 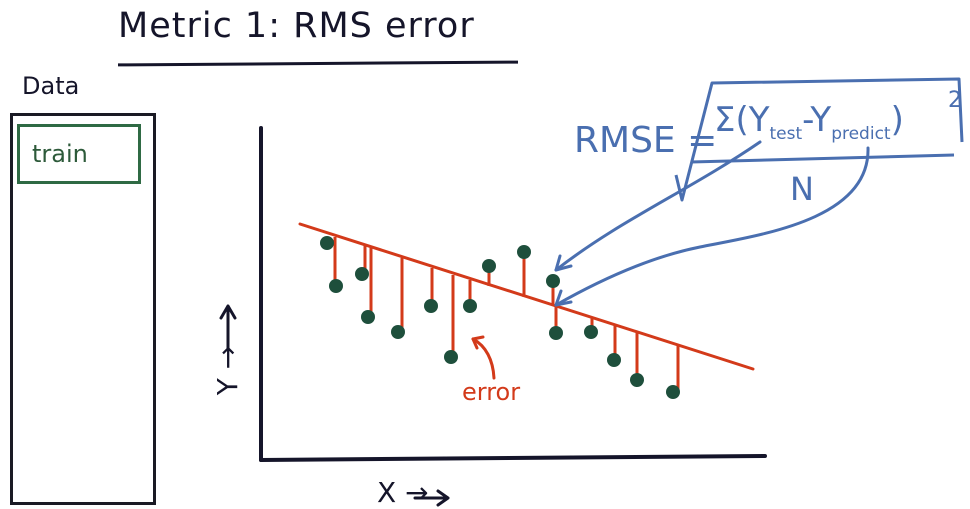 What do you see at coordinates (646, 140) in the screenshot?
I see `rmse-label: RMSE =` at bounding box center [646, 140].